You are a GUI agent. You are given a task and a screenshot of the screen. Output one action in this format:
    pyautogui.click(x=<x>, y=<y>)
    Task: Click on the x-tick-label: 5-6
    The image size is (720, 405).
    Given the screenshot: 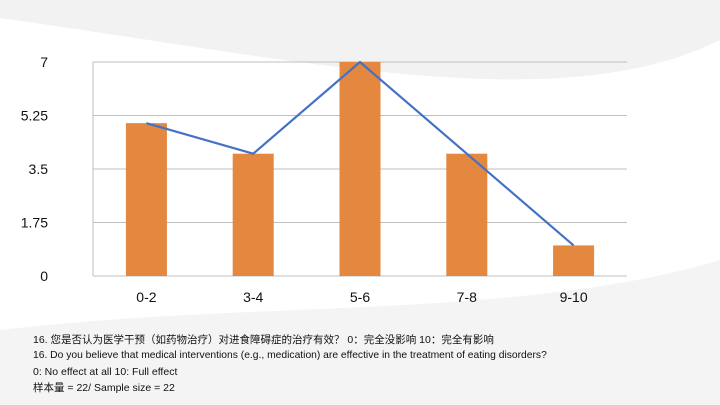 What is the action you would take?
    pyautogui.click(x=360, y=297)
    